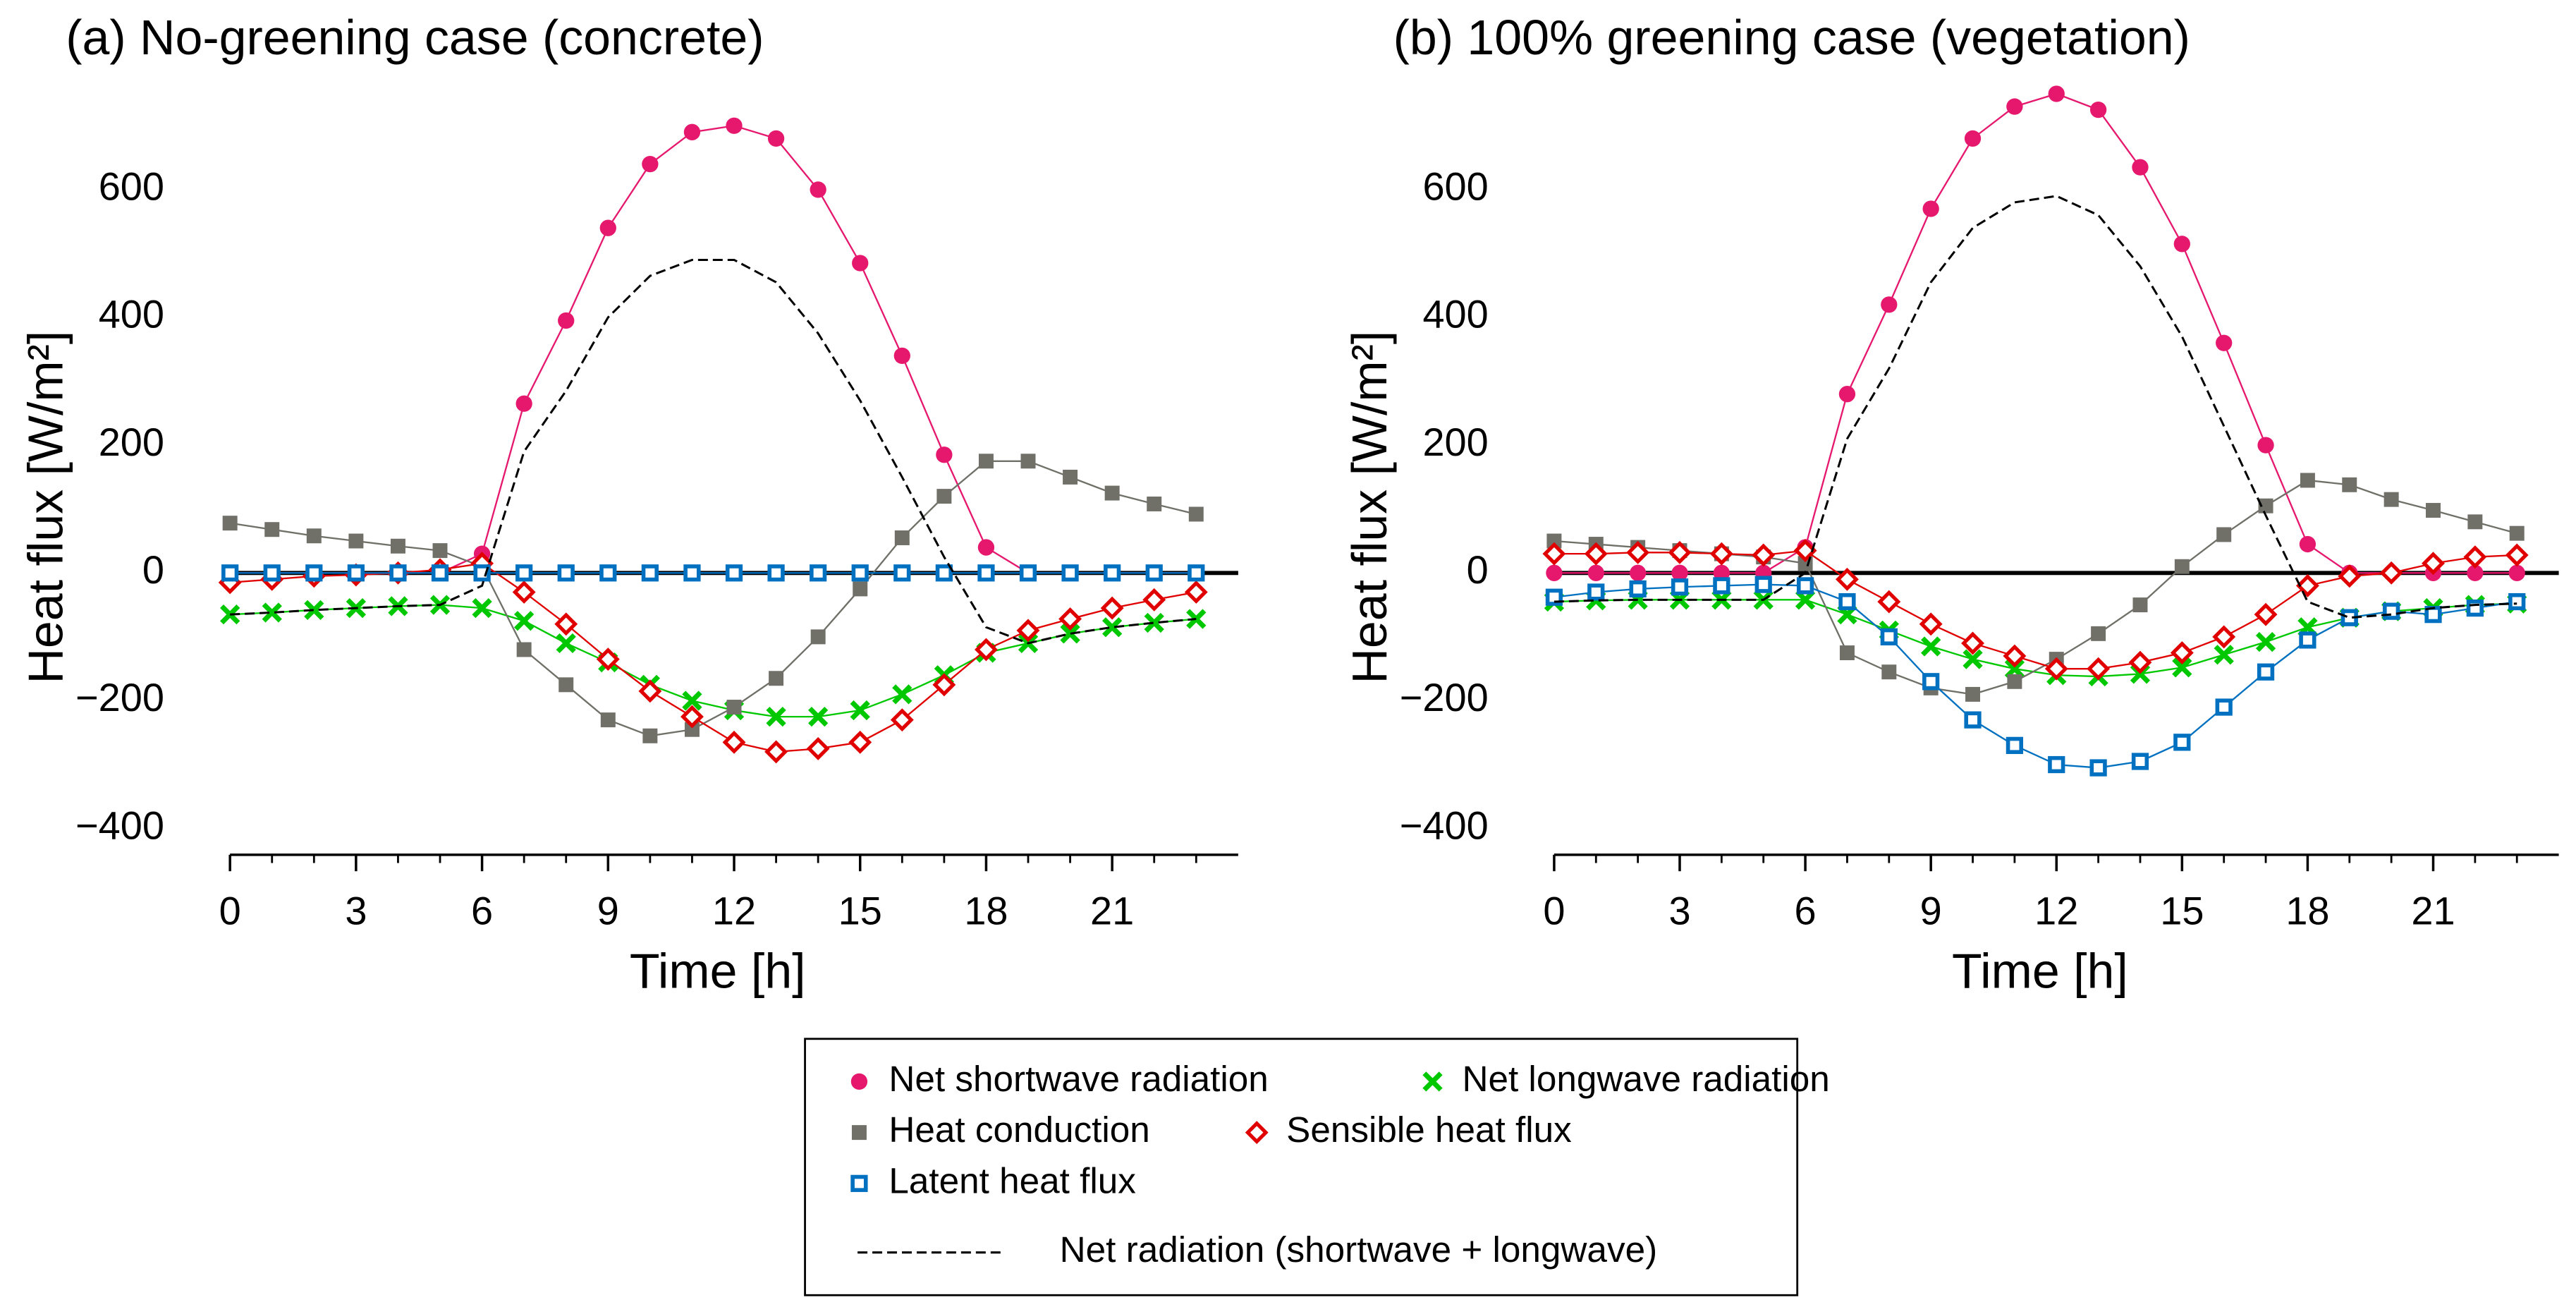 Image resolution: width=2576 pixels, height=1307 pixels. I want to click on legend-label: Latent heat flux, so click(1012, 1180).